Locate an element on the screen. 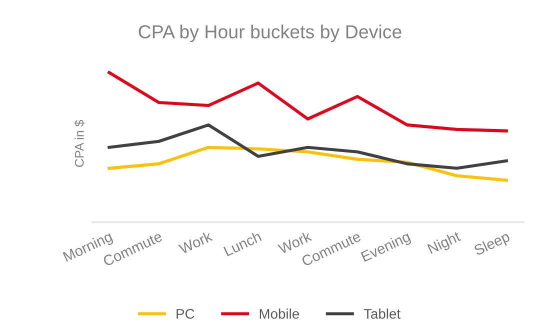  chart-title: CPA by Hour buckets by Device is located at coordinates (270, 33).